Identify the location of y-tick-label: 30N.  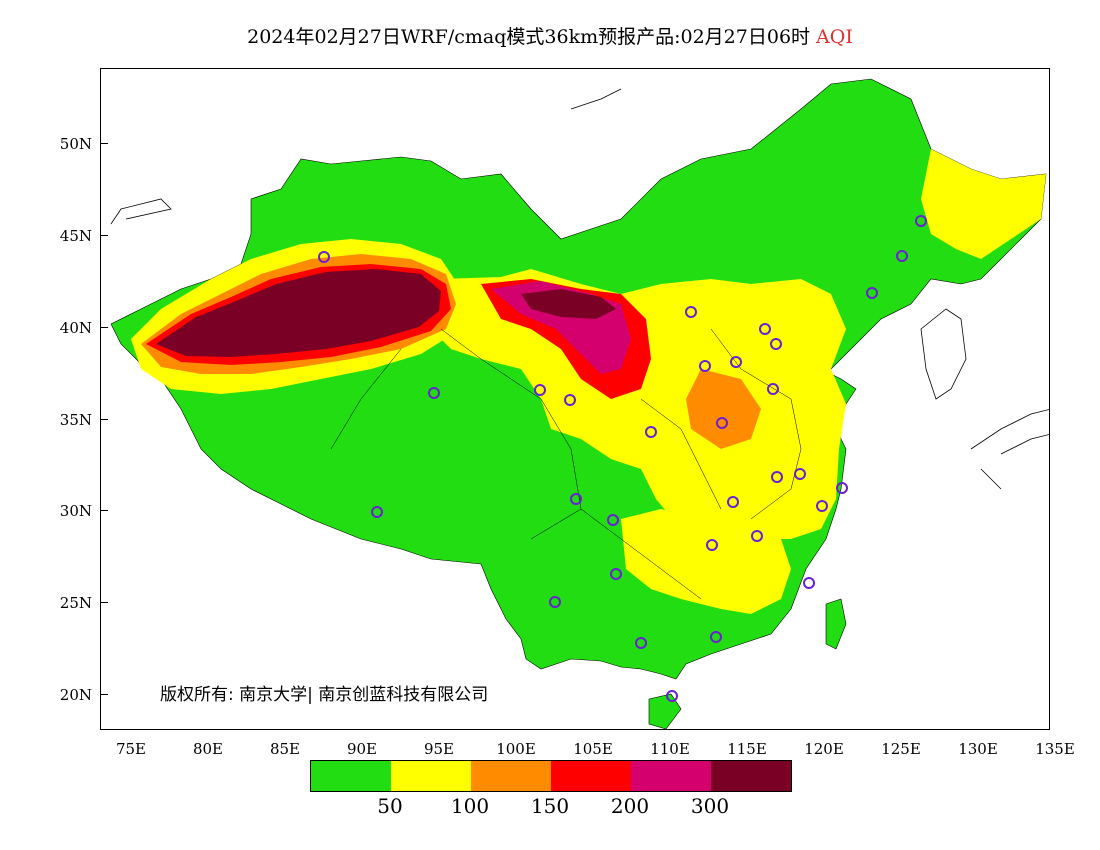
(75, 511).